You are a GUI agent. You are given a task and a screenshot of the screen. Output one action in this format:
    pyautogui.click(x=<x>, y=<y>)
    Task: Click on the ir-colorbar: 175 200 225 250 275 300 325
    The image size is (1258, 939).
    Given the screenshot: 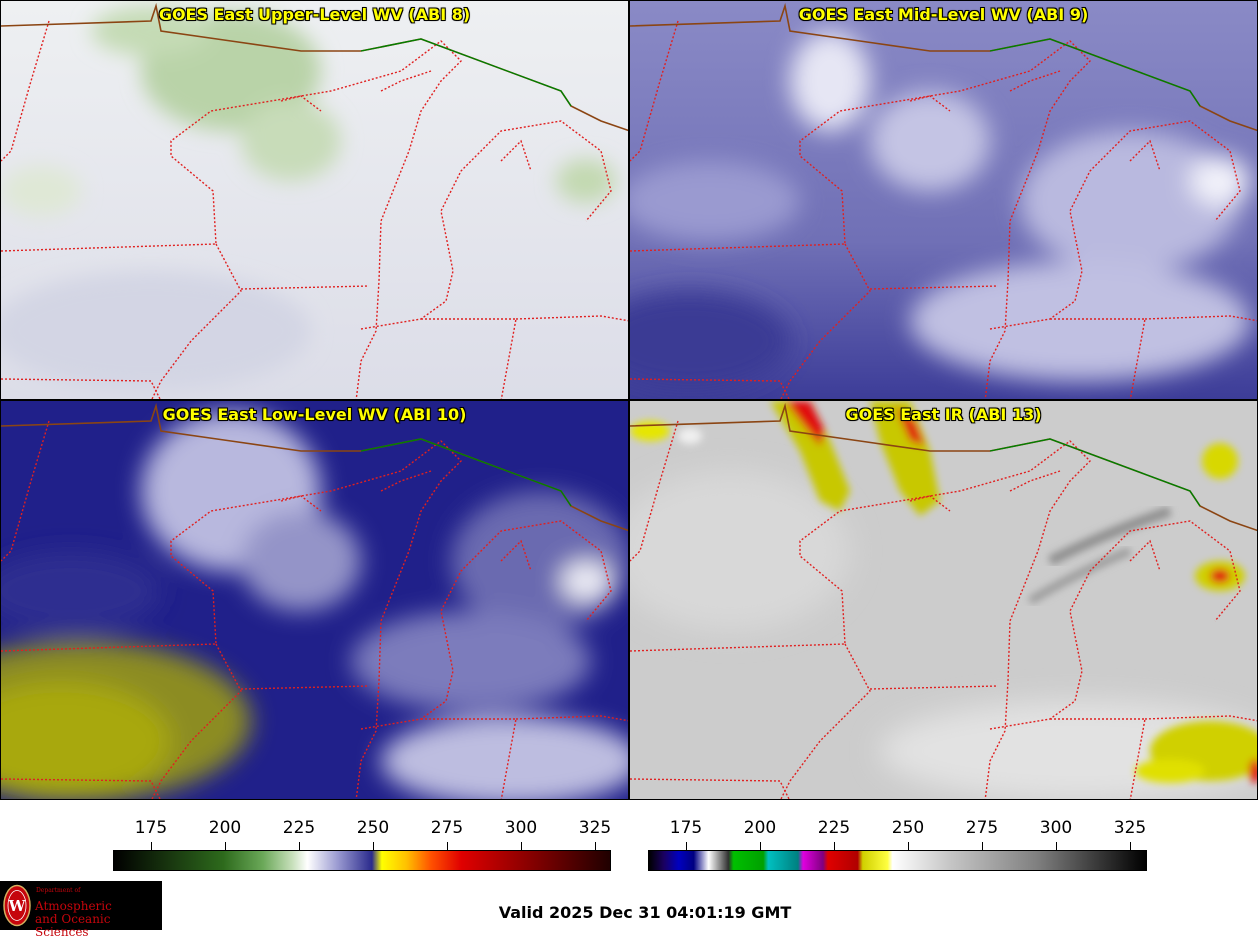 What is the action you would take?
    pyautogui.click(x=897, y=845)
    